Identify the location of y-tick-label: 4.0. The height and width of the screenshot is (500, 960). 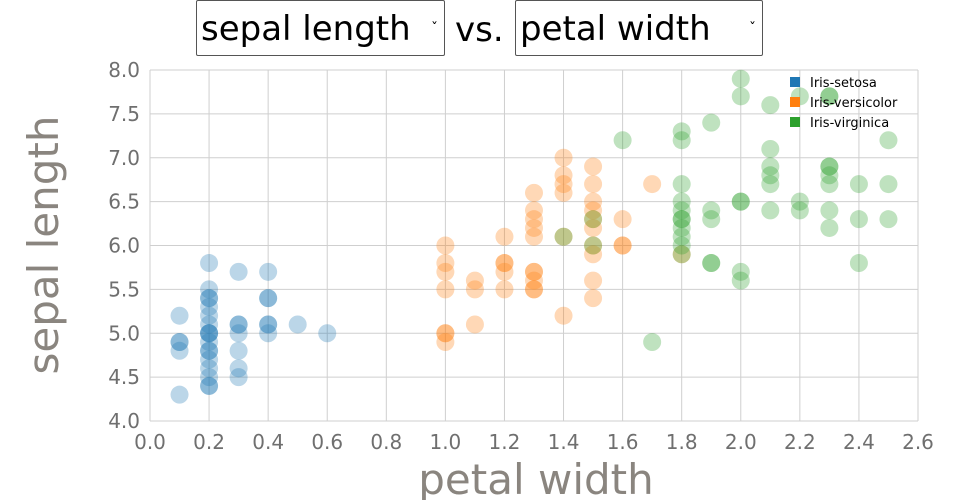
(124, 421).